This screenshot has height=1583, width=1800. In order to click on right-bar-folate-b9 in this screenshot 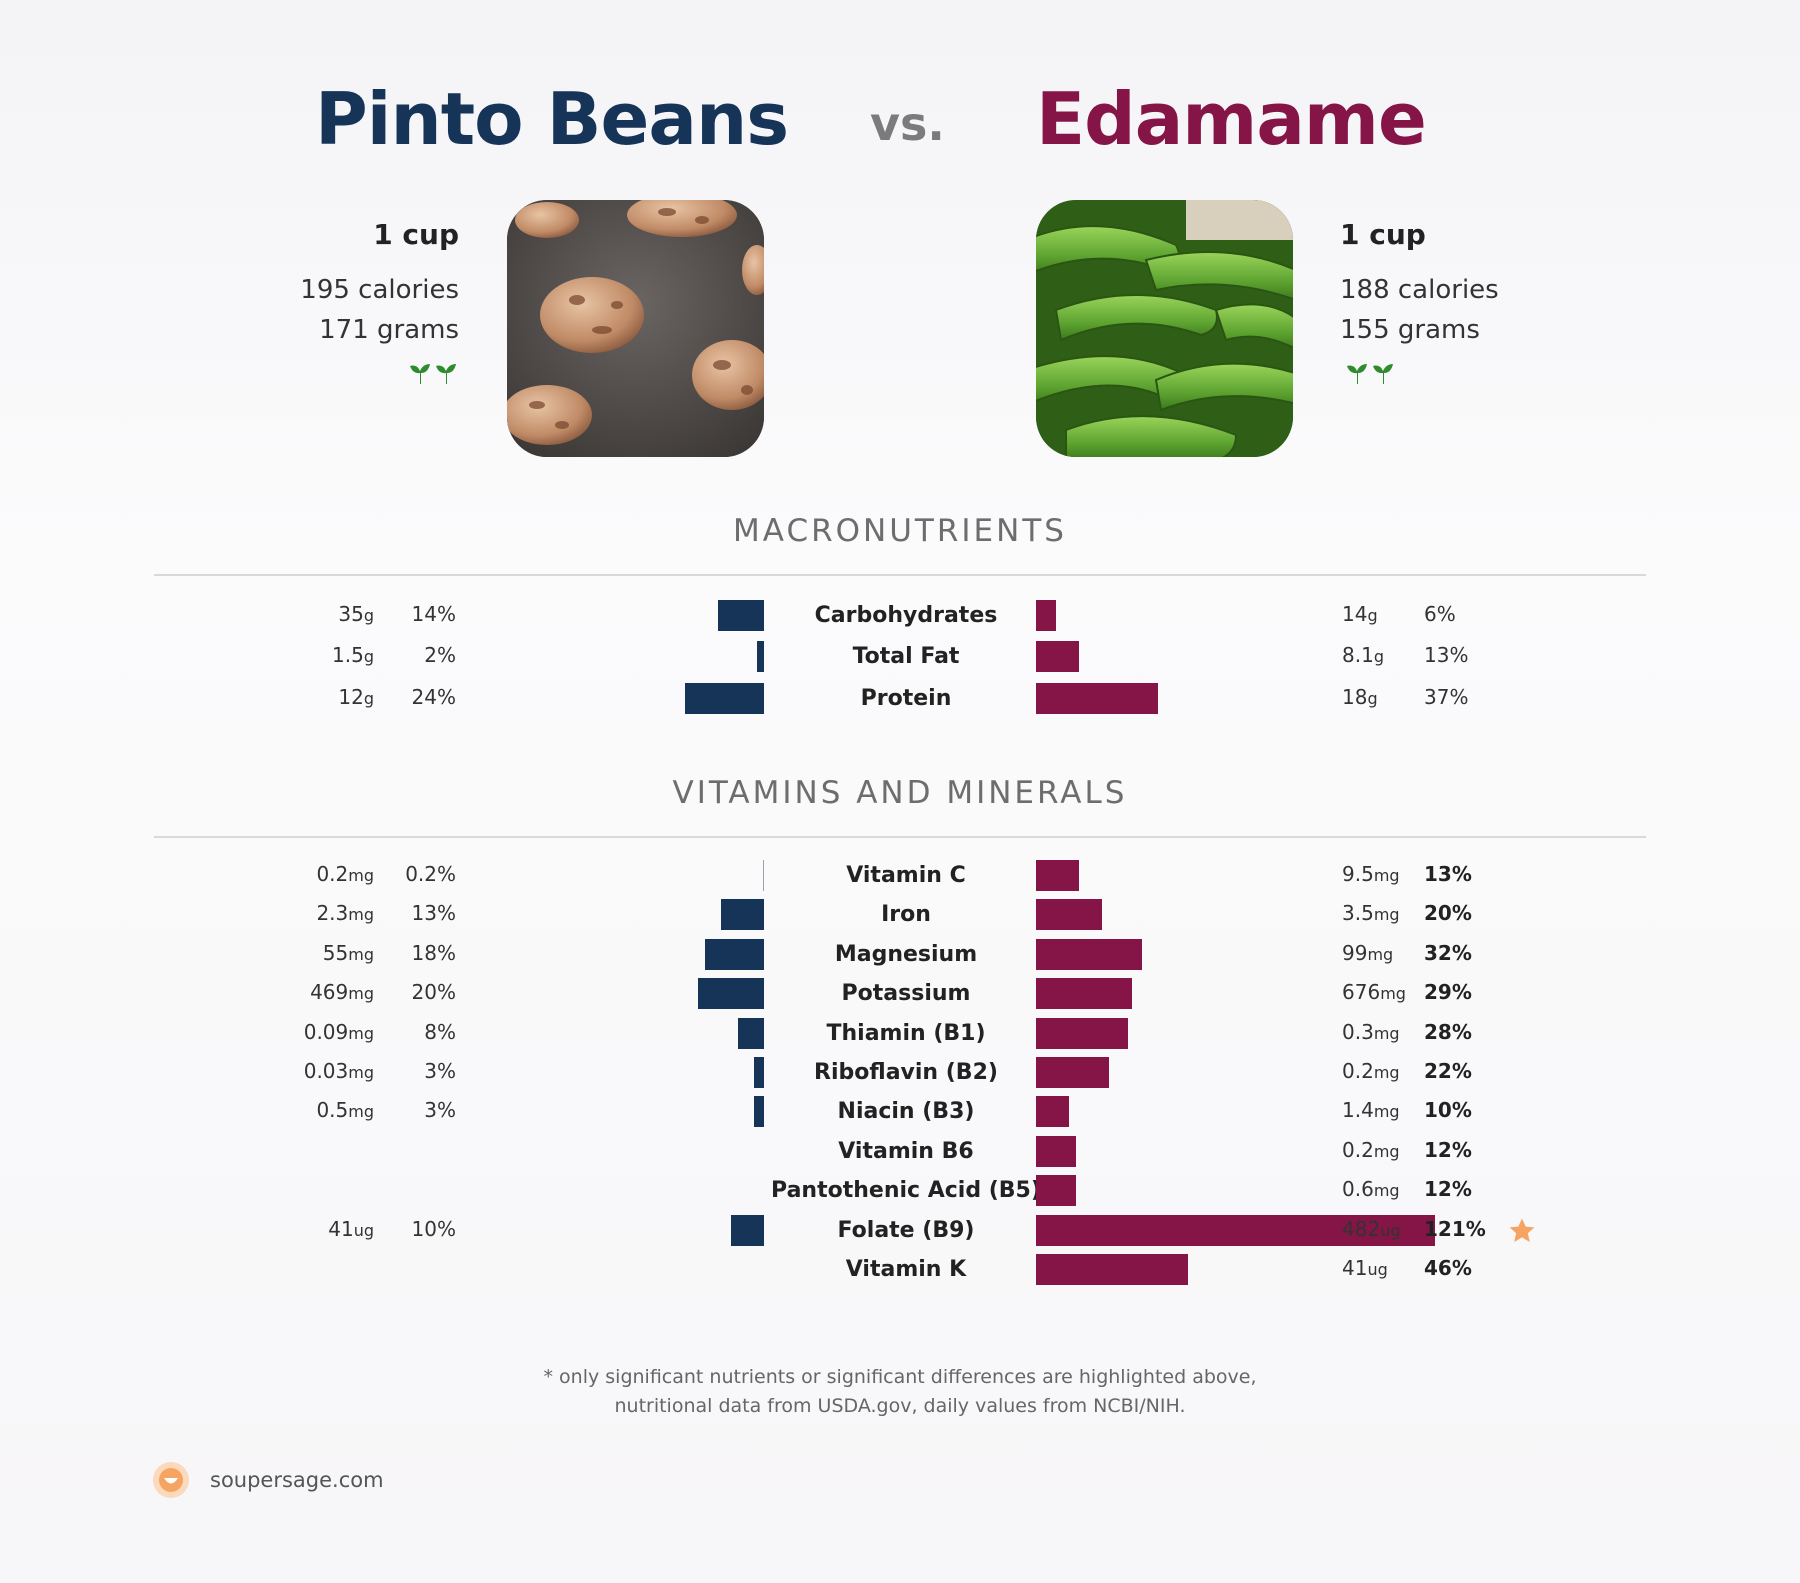, I will do `click(1236, 1230)`.